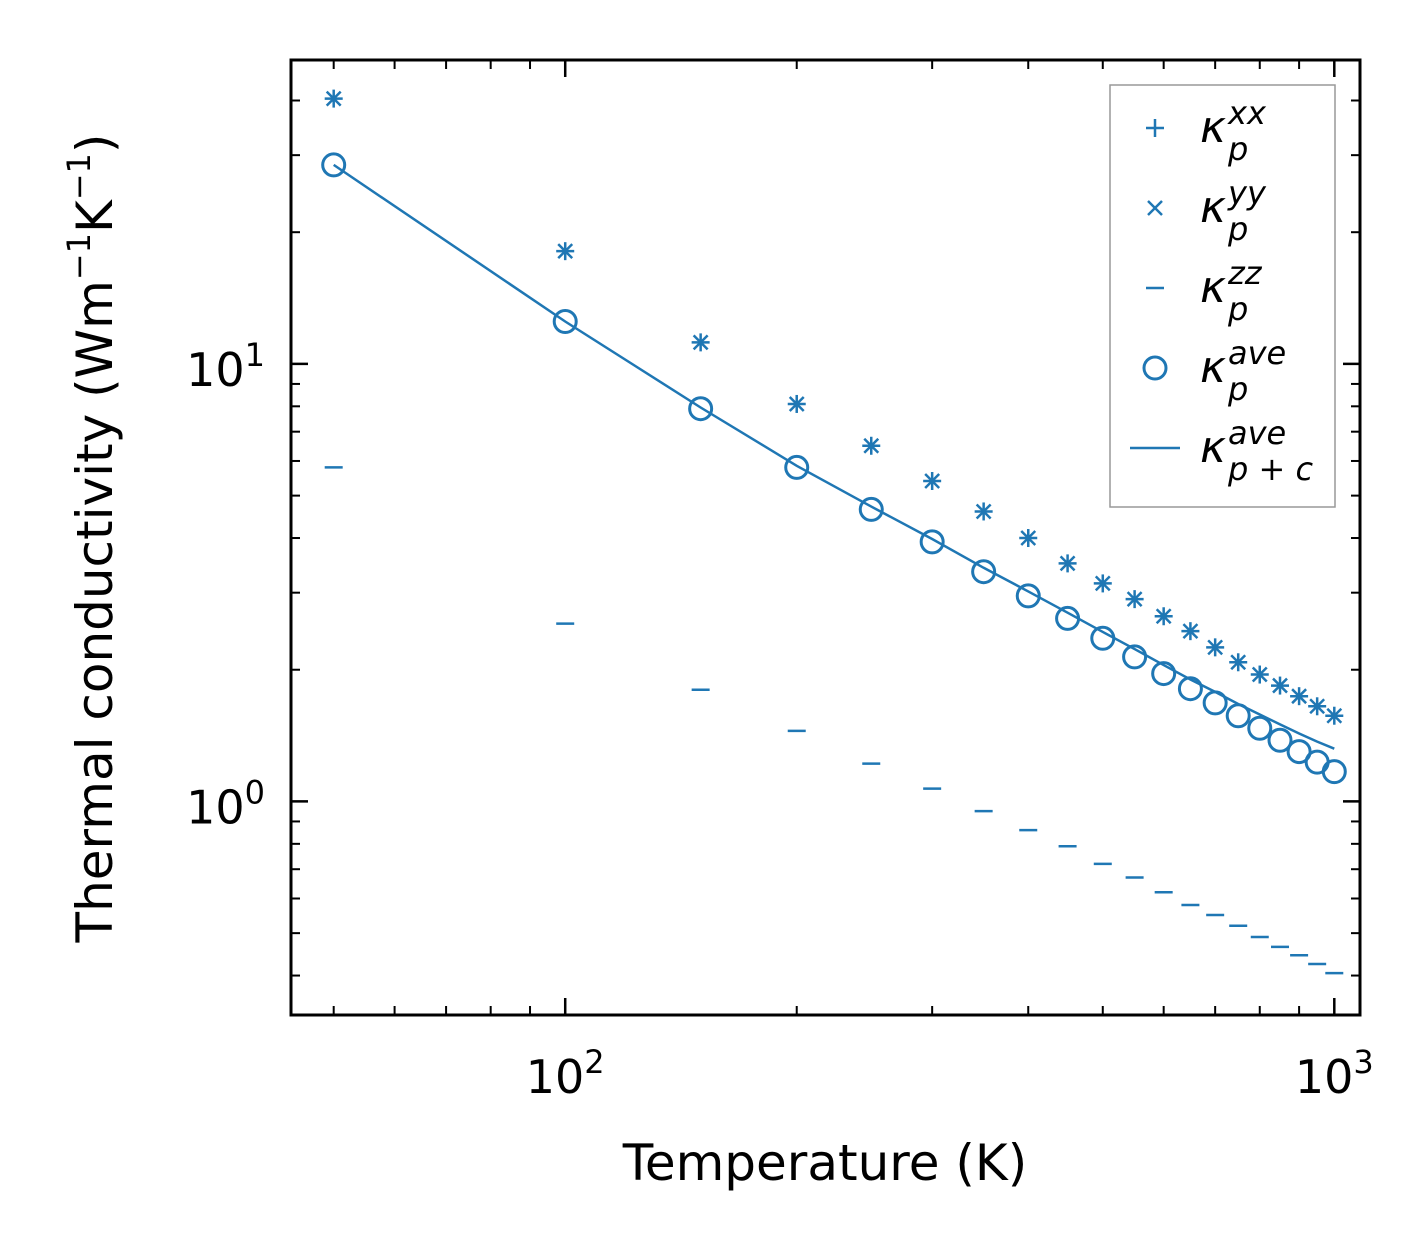  I want to click on legend-marker-x-d2, so click(1155, 208).